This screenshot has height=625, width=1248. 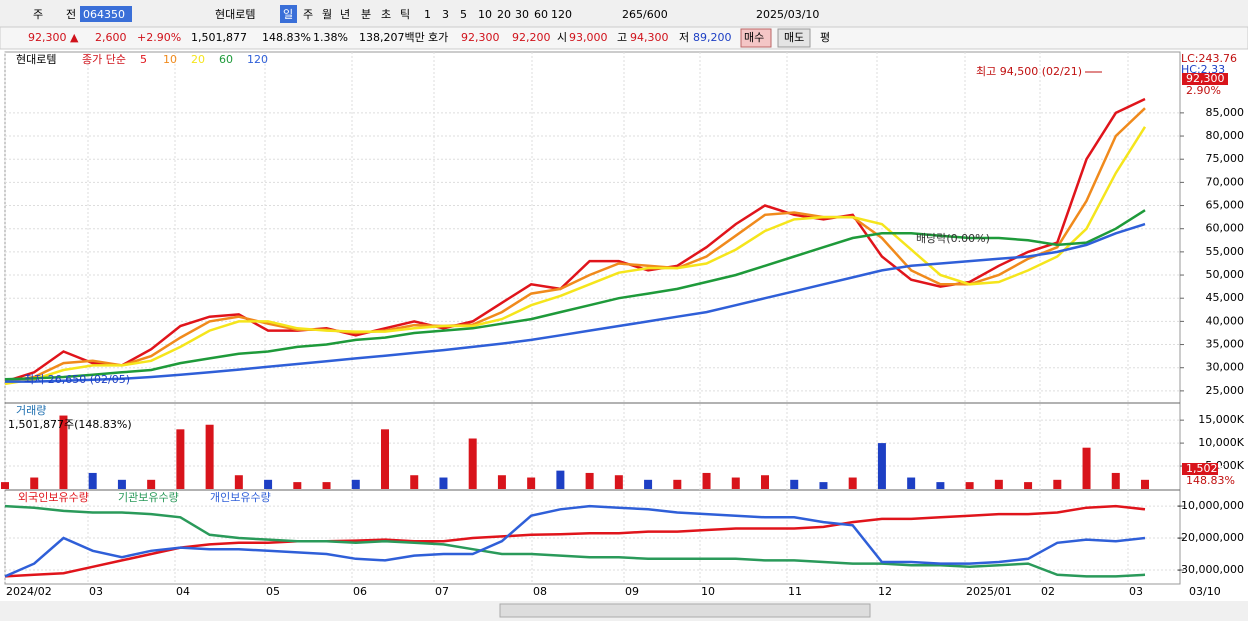 I want to click on quote-item: 저, so click(x=684, y=37).